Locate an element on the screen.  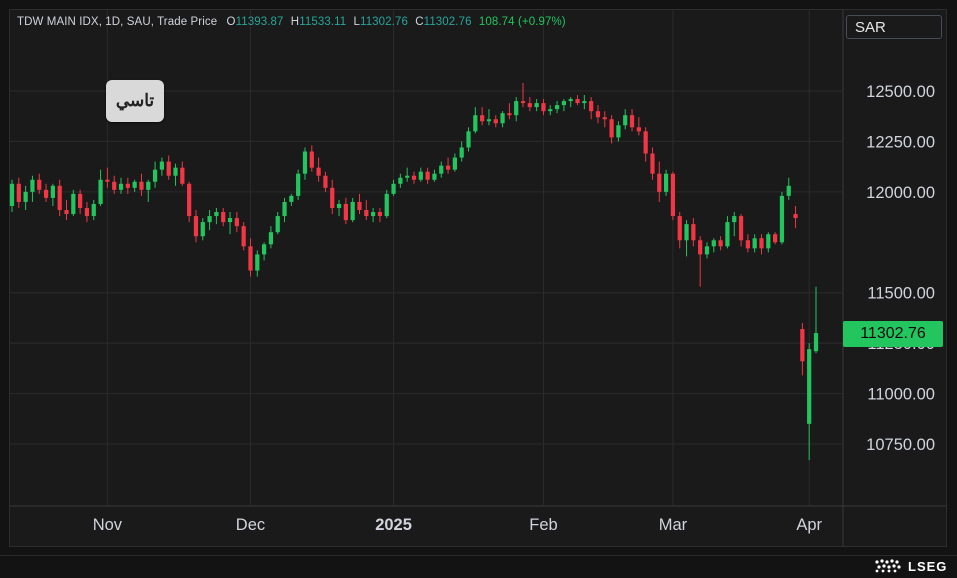
x-tick-label: 2025 is located at coordinates (393, 525).